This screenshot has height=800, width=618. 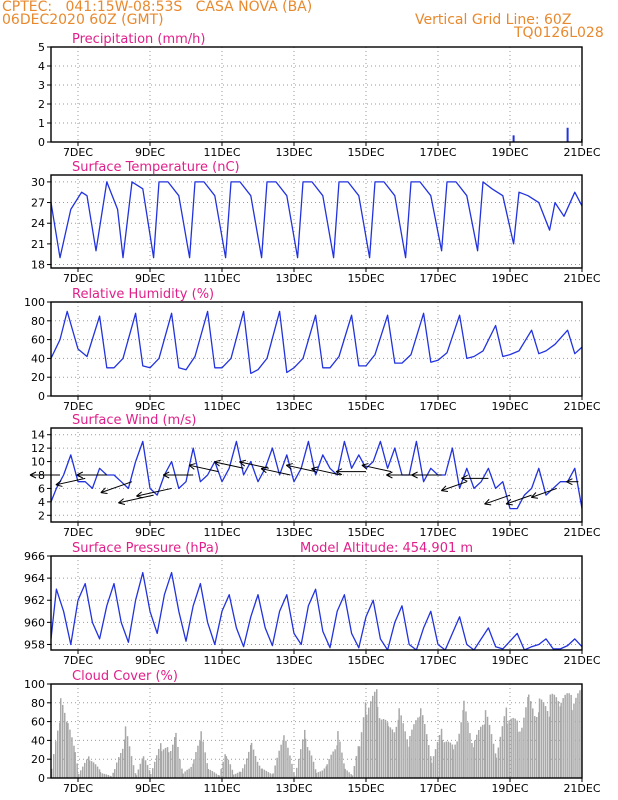 I want to click on x-tick-label: 19DEC, so click(x=509, y=152).